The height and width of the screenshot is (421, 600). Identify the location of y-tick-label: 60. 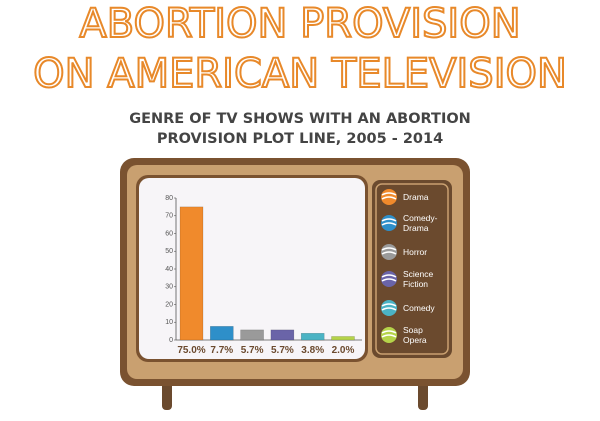
(169, 233).